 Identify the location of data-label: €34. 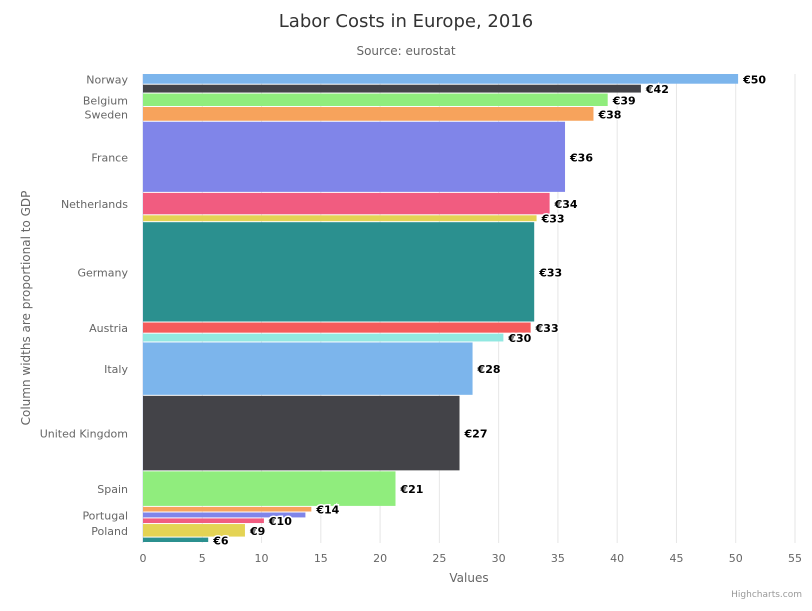
(566, 204).